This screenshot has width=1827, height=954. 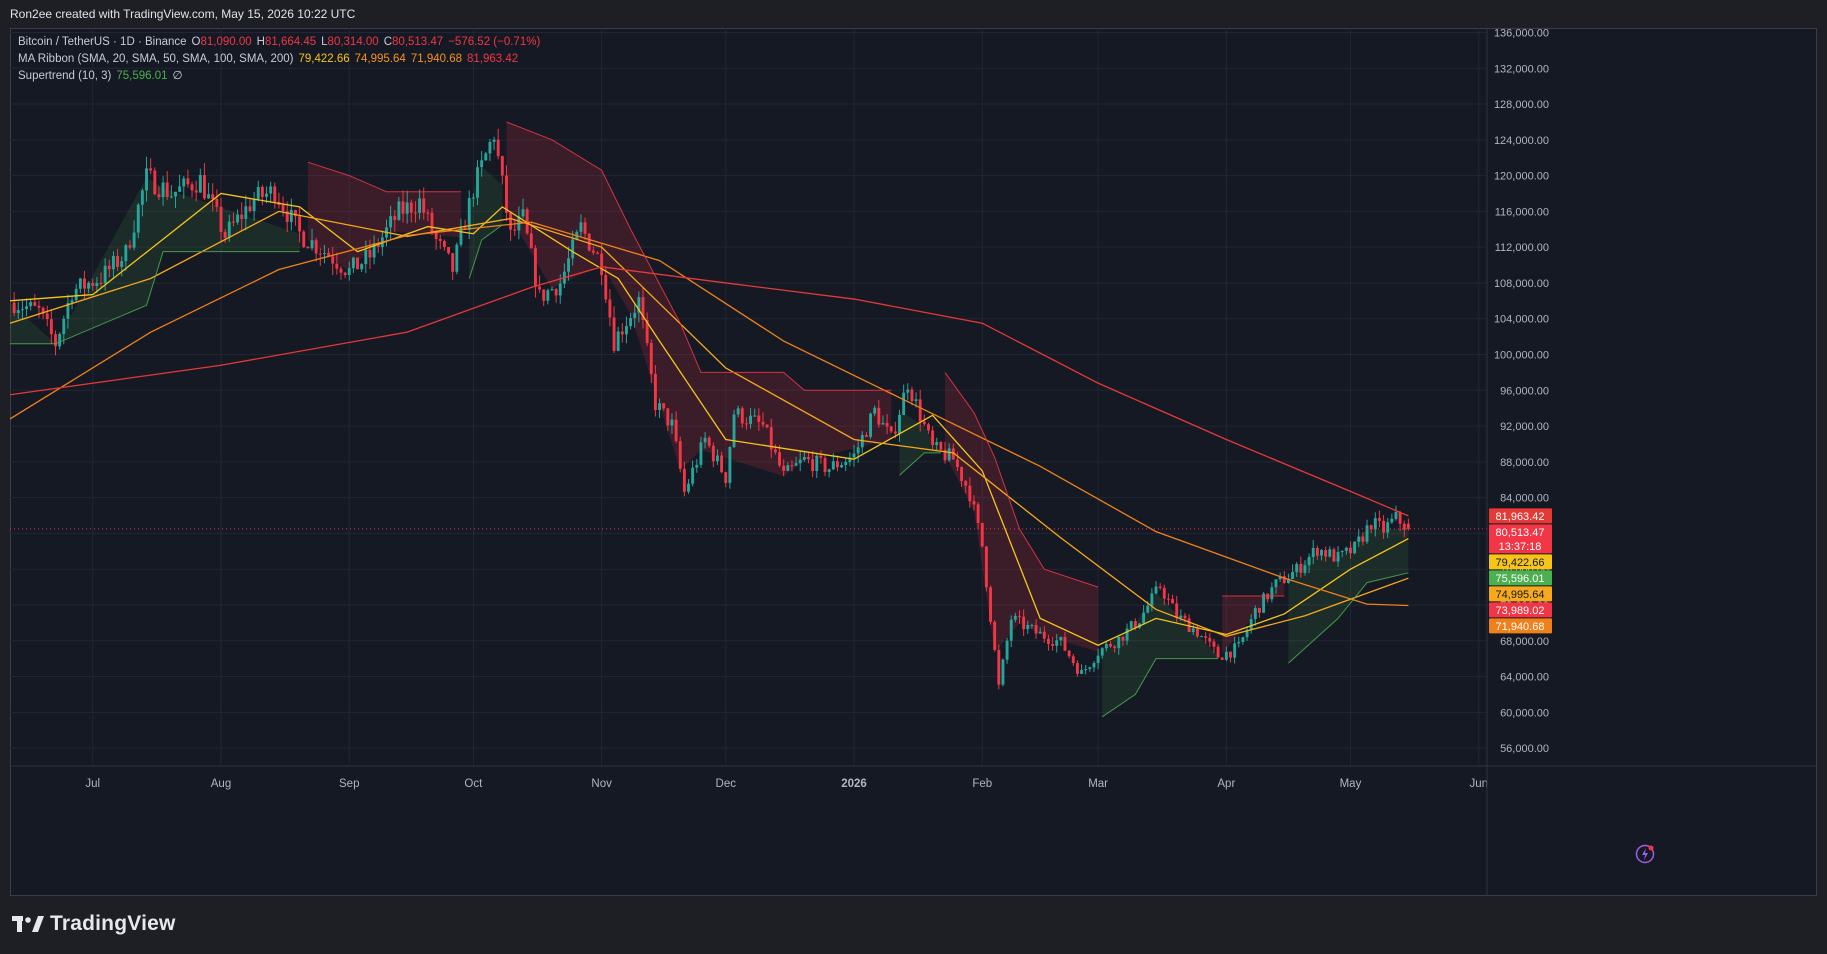 What do you see at coordinates (290, 42) in the screenshot?
I see `high-value: 81,664.45` at bounding box center [290, 42].